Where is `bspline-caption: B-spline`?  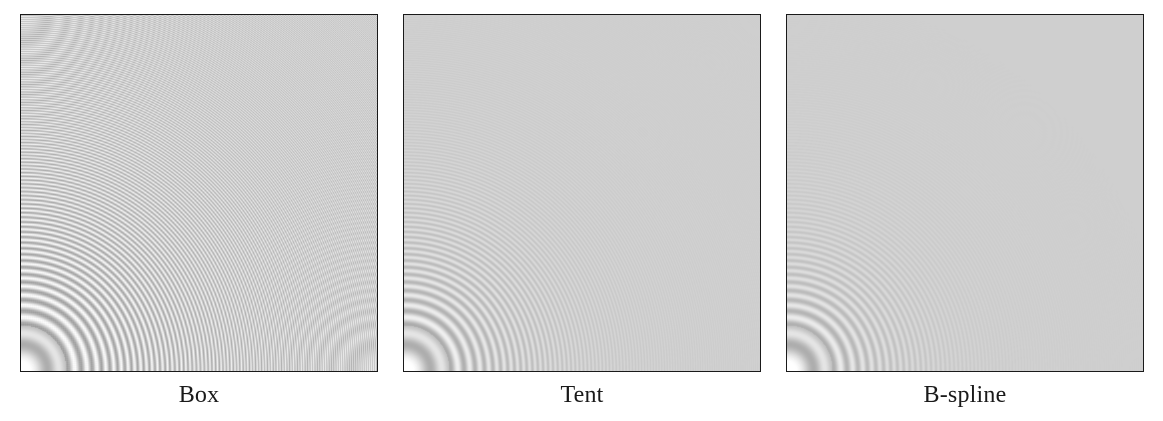
bspline-caption: B-spline is located at coordinates (965, 395).